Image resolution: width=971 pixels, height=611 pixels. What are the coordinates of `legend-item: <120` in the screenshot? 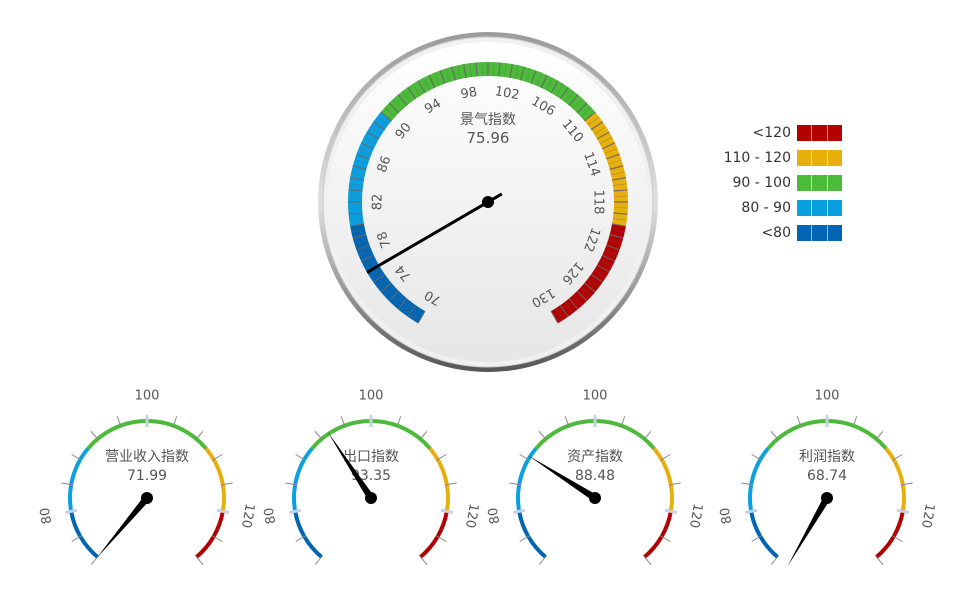 It's located at (771, 132).